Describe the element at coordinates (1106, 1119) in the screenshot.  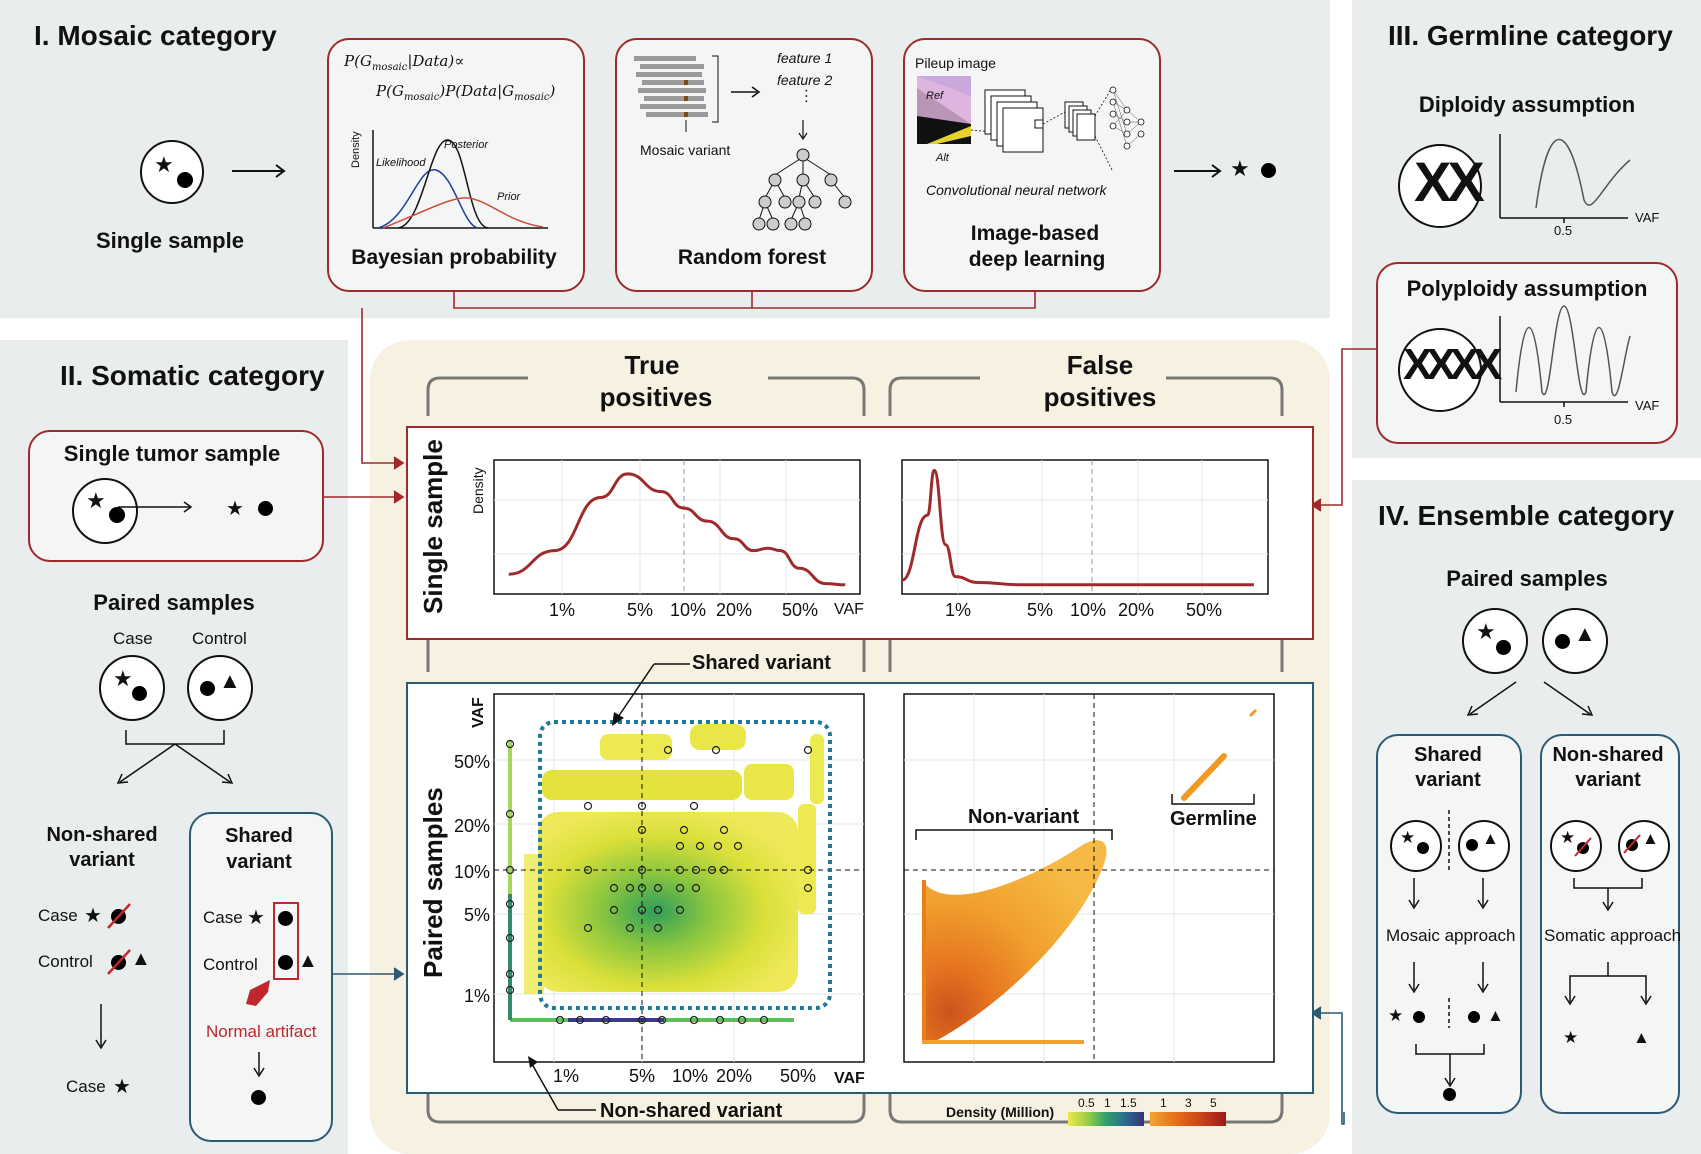
I see `legend-bar-a` at that location.